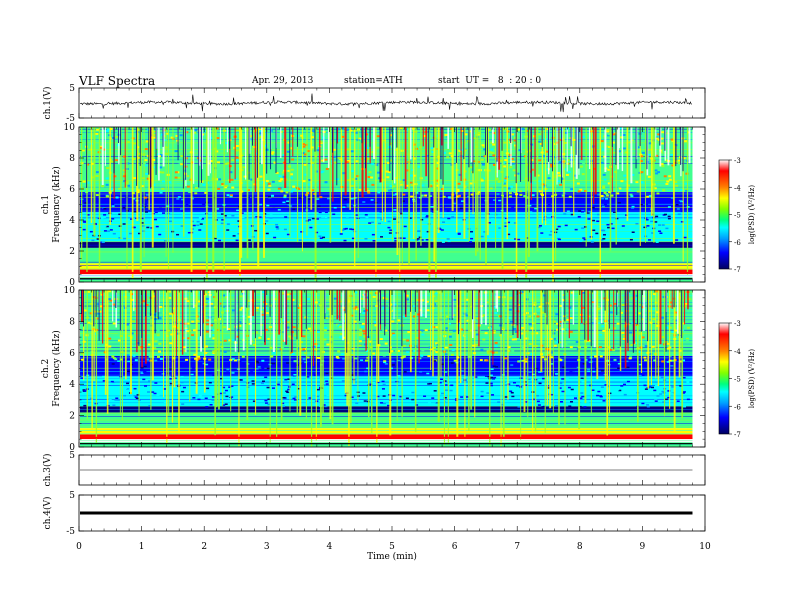 The height and width of the screenshot is (612, 792). What do you see at coordinates (737, 435) in the screenshot?
I see `colorbar-tick-label: -7` at bounding box center [737, 435].